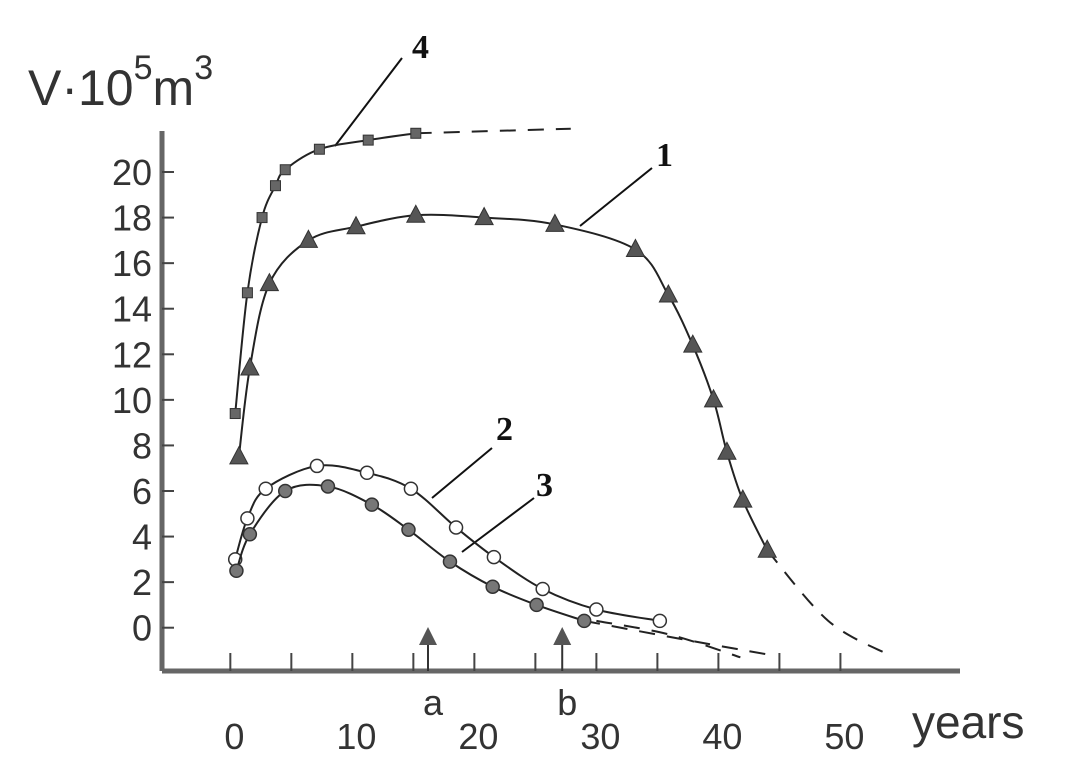 This screenshot has height=761, width=1087. What do you see at coordinates (544, 485) in the screenshot?
I see `series-label: 3` at bounding box center [544, 485].